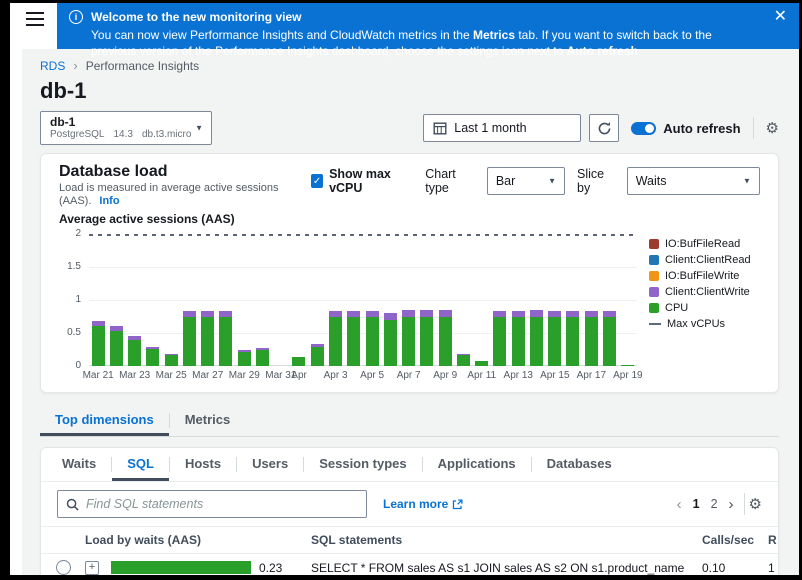  Describe the element at coordinates (604, 128) in the screenshot. I see `refresh-button` at that location.